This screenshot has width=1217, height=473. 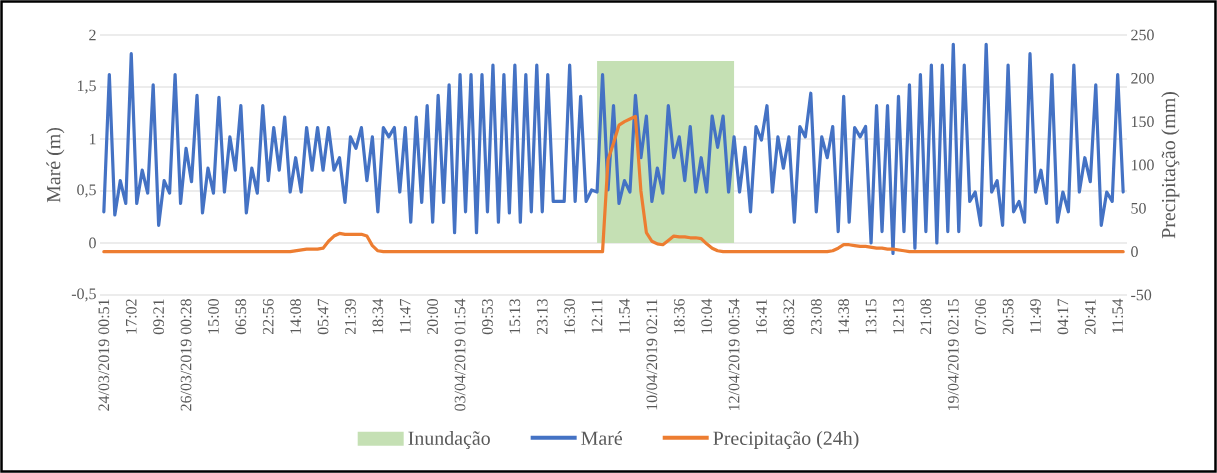 I want to click on y2-tick-label: 200, so click(x=1142, y=78).